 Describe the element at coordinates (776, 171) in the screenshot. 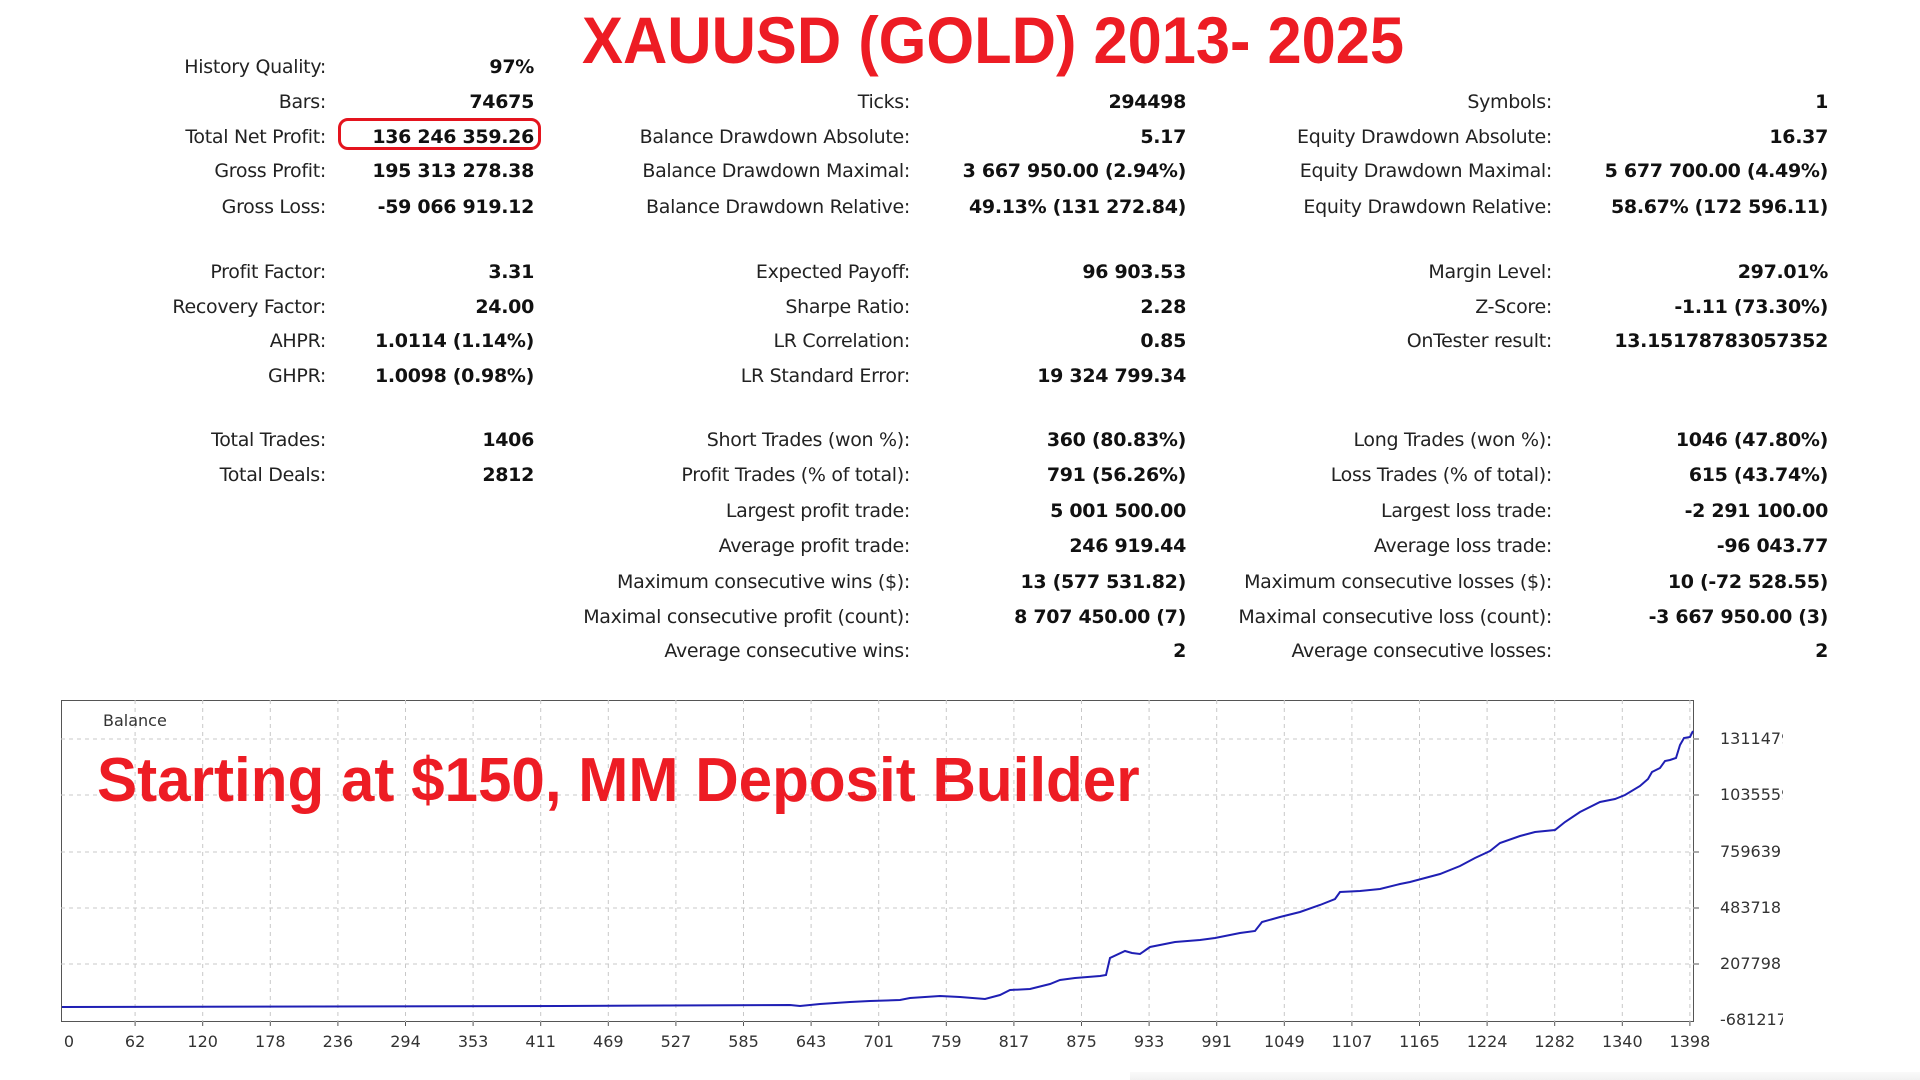

I see `stat-label: Balance Drawdown Maximal:` at that location.